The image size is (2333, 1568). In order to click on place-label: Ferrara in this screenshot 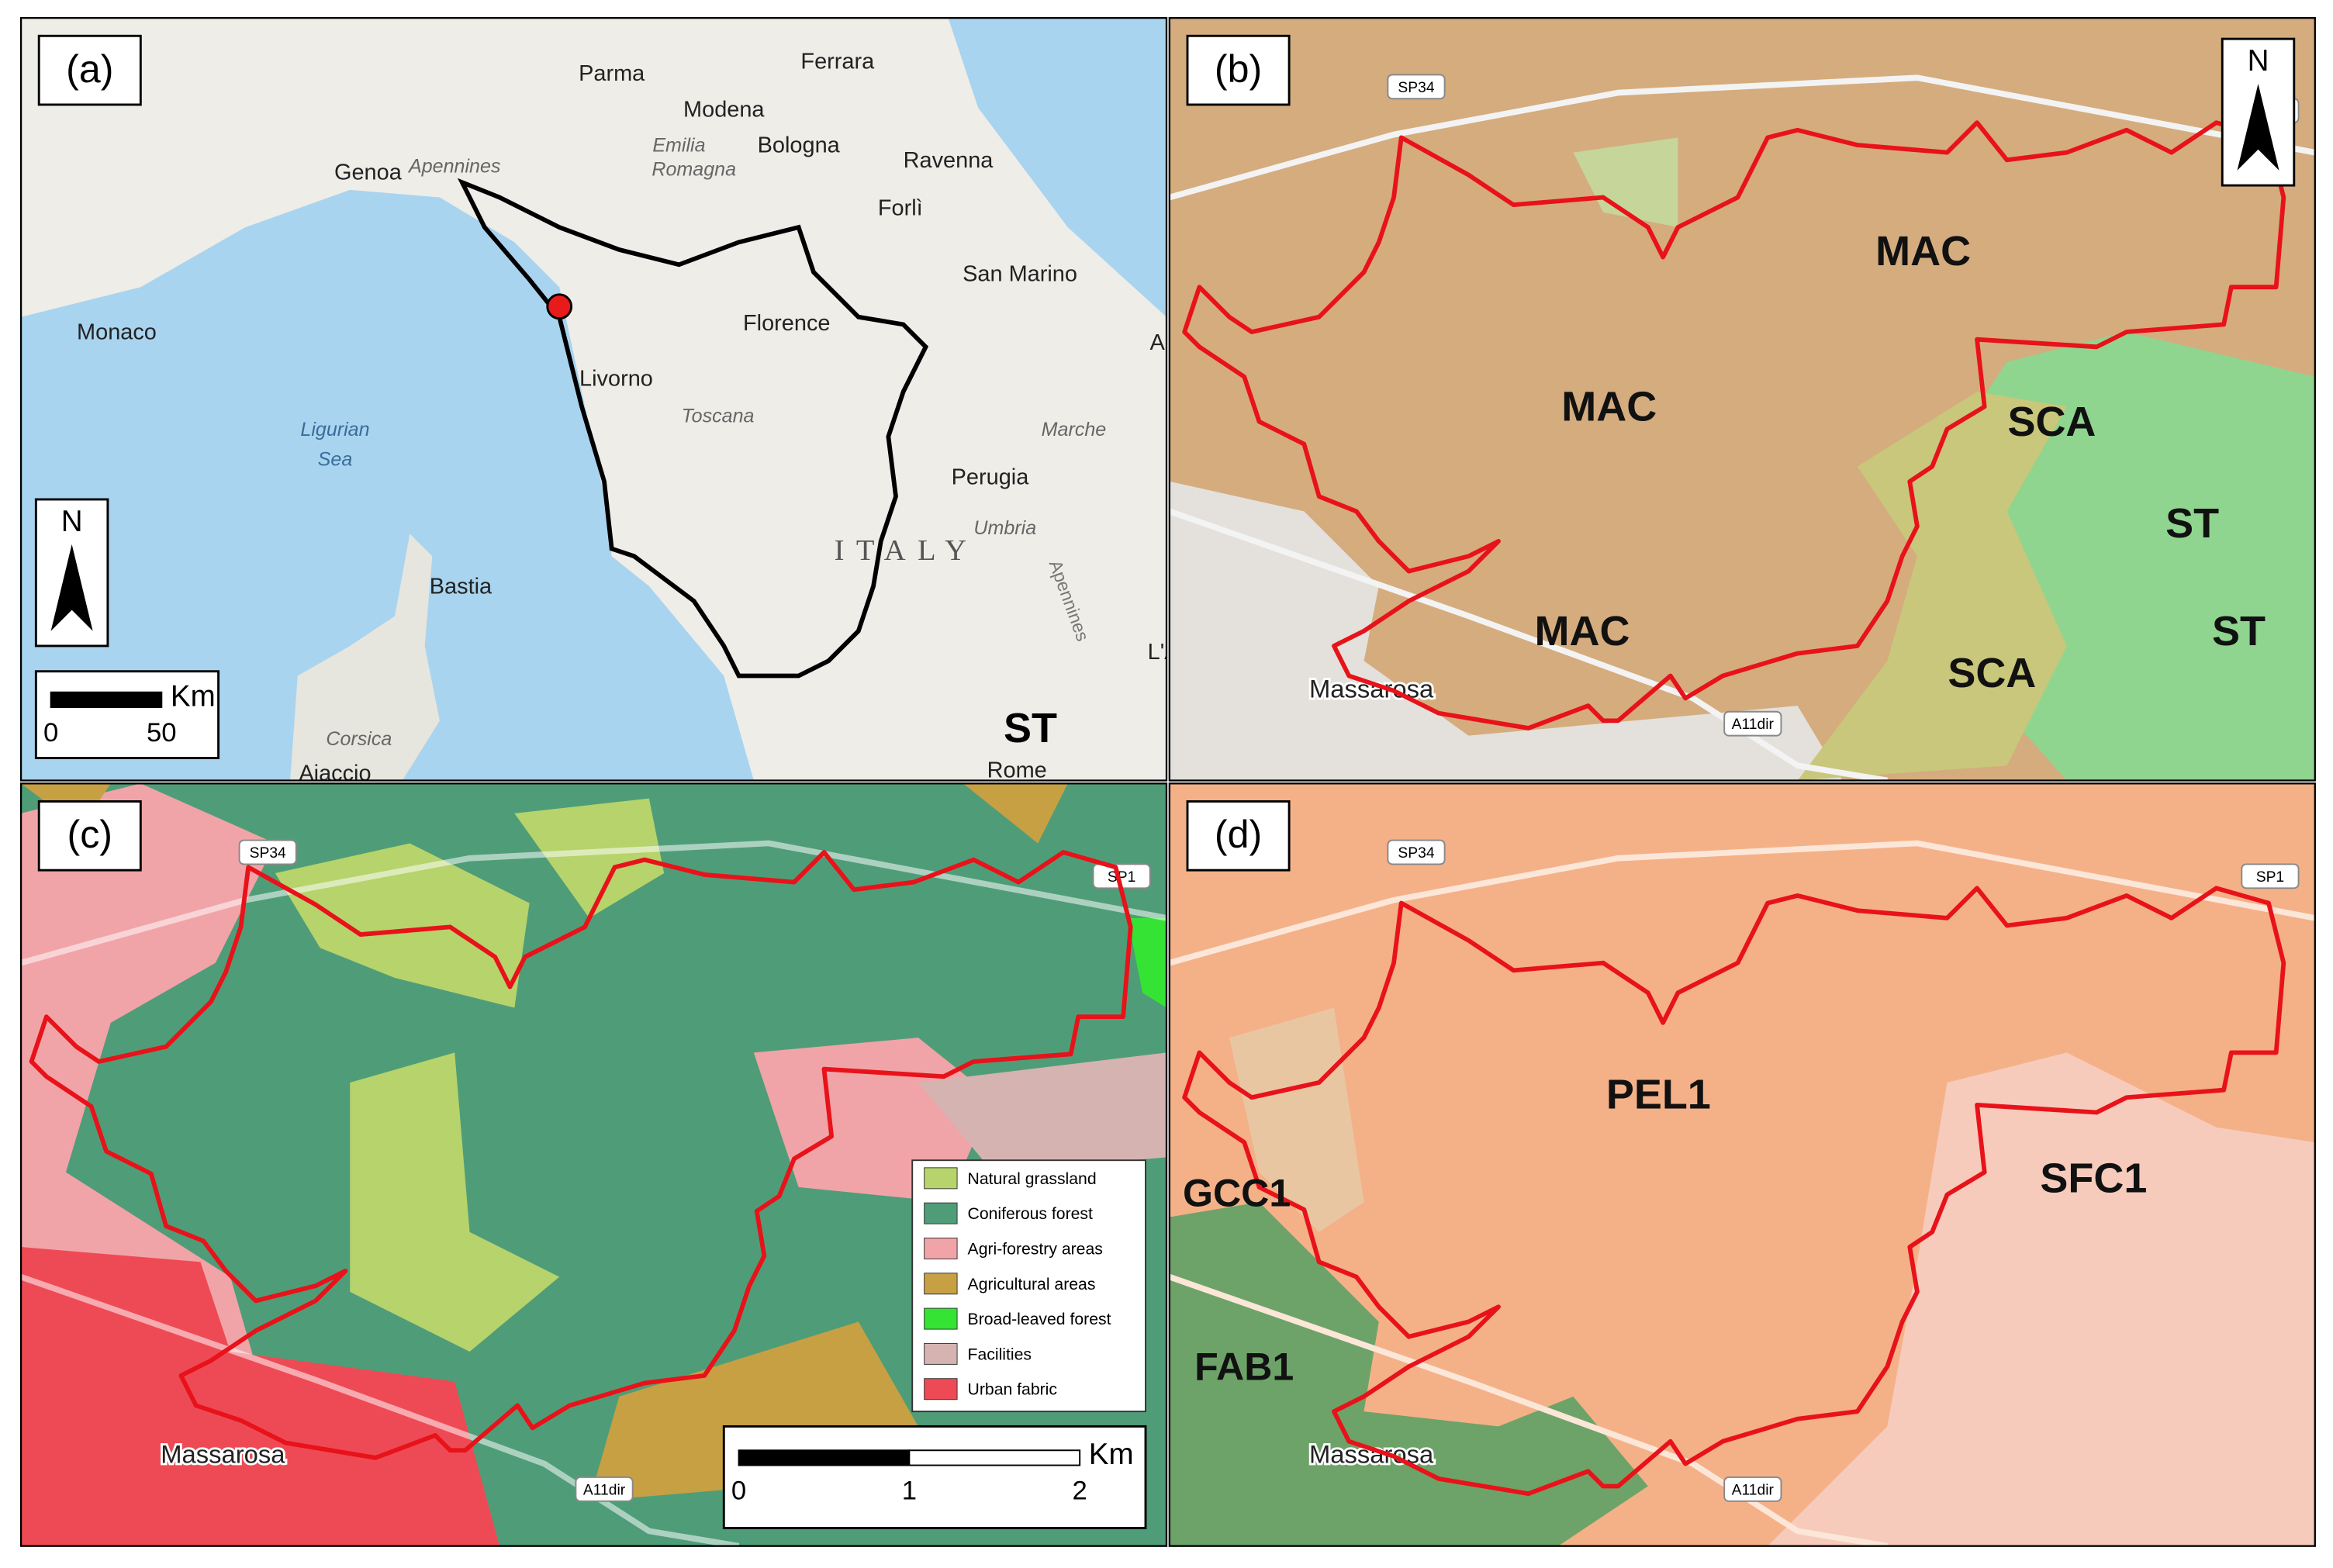, I will do `click(837, 62)`.